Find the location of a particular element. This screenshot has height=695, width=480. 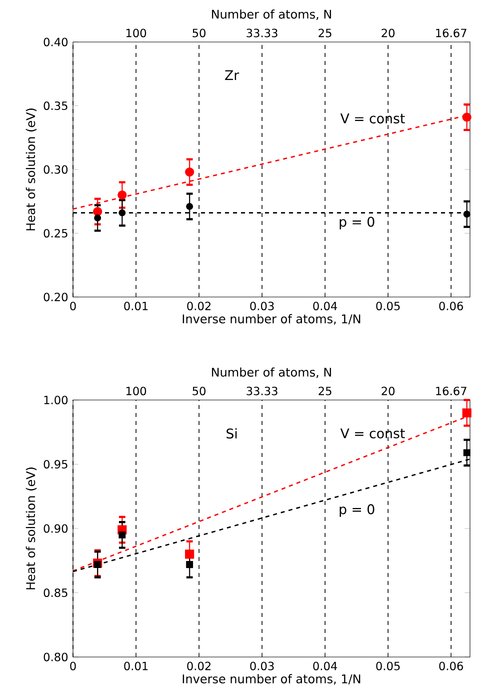

y-tick-label: 0.85 is located at coordinates (56, 593).